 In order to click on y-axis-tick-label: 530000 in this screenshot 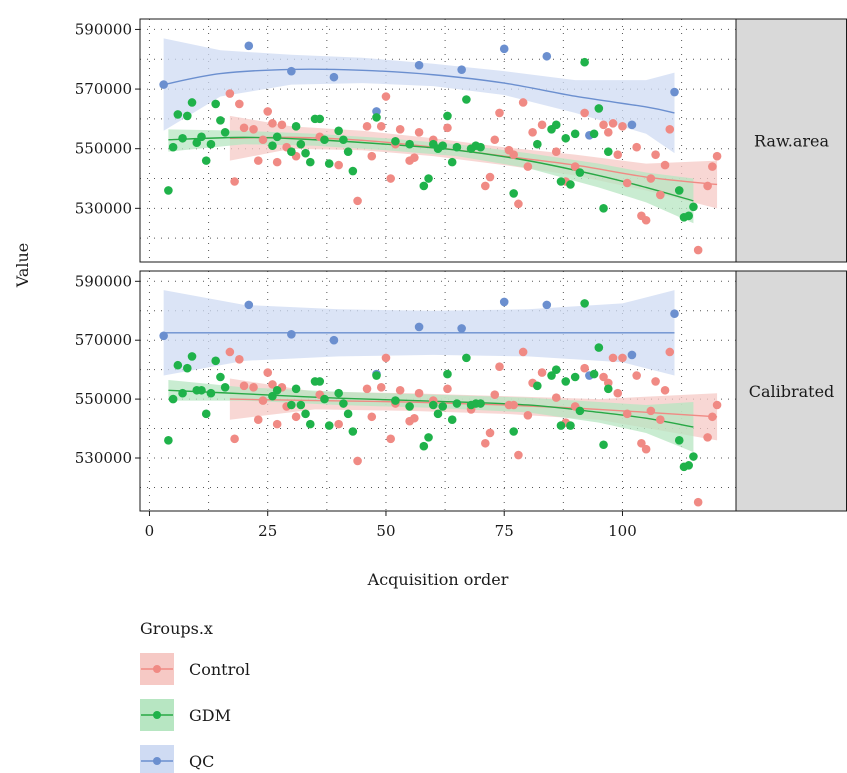, I will do `click(103, 458)`.